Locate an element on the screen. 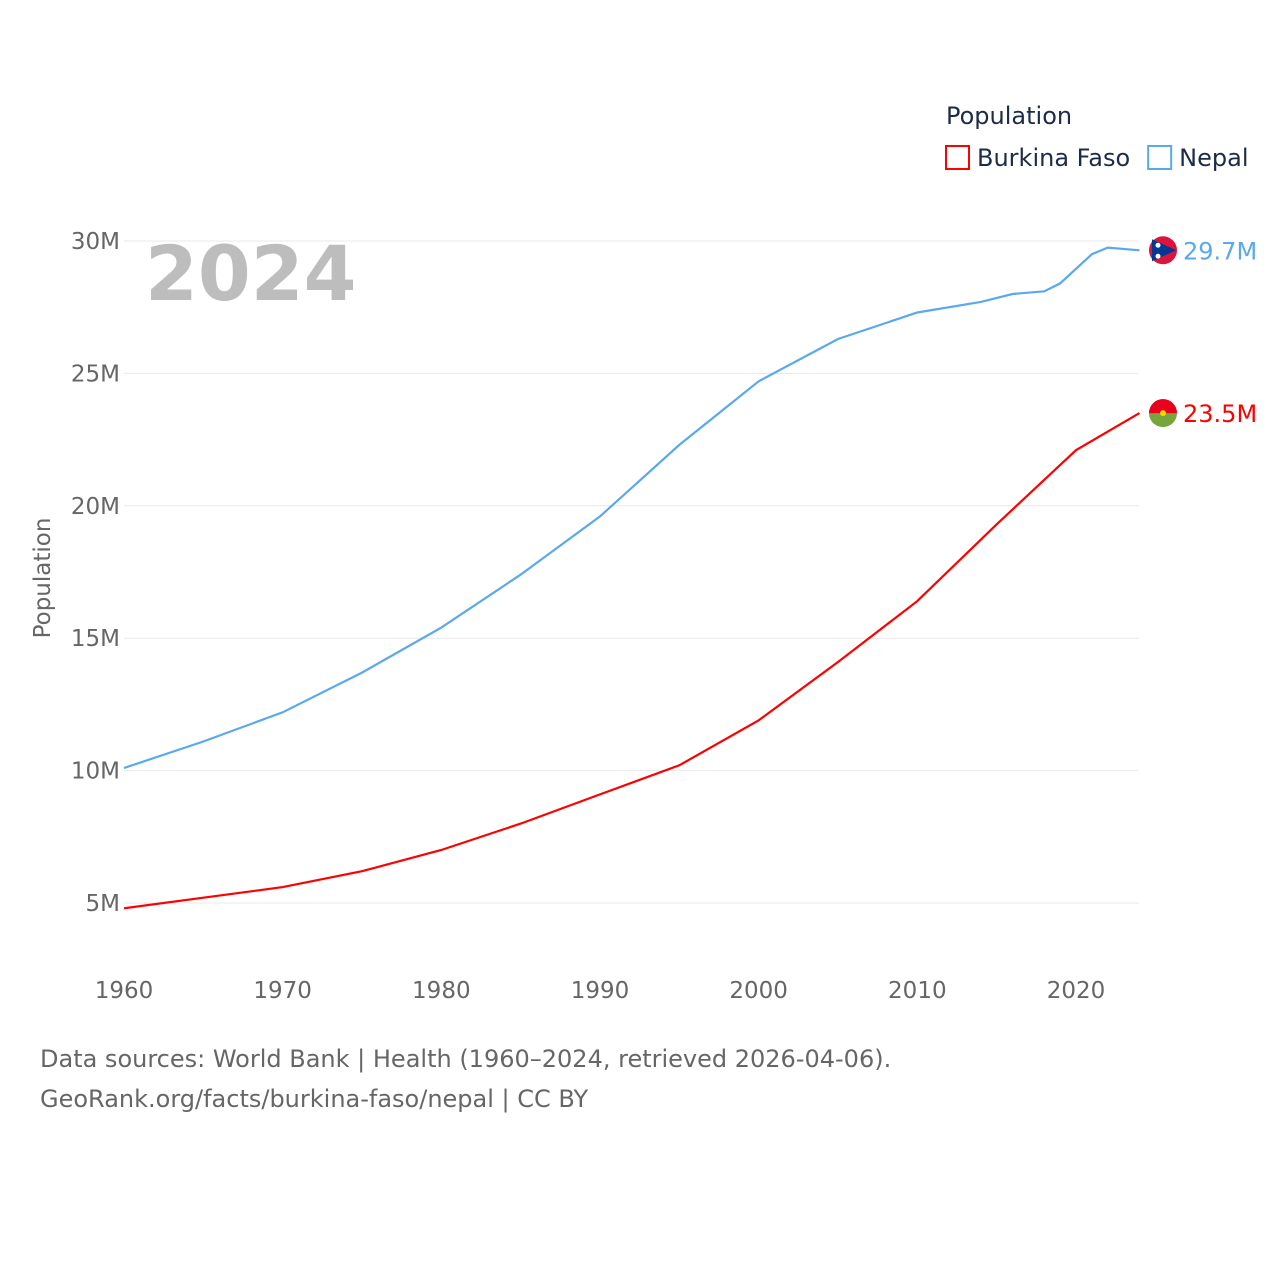 The height and width of the screenshot is (1280, 1280). flag-moon is located at coordinates (1158, 245).